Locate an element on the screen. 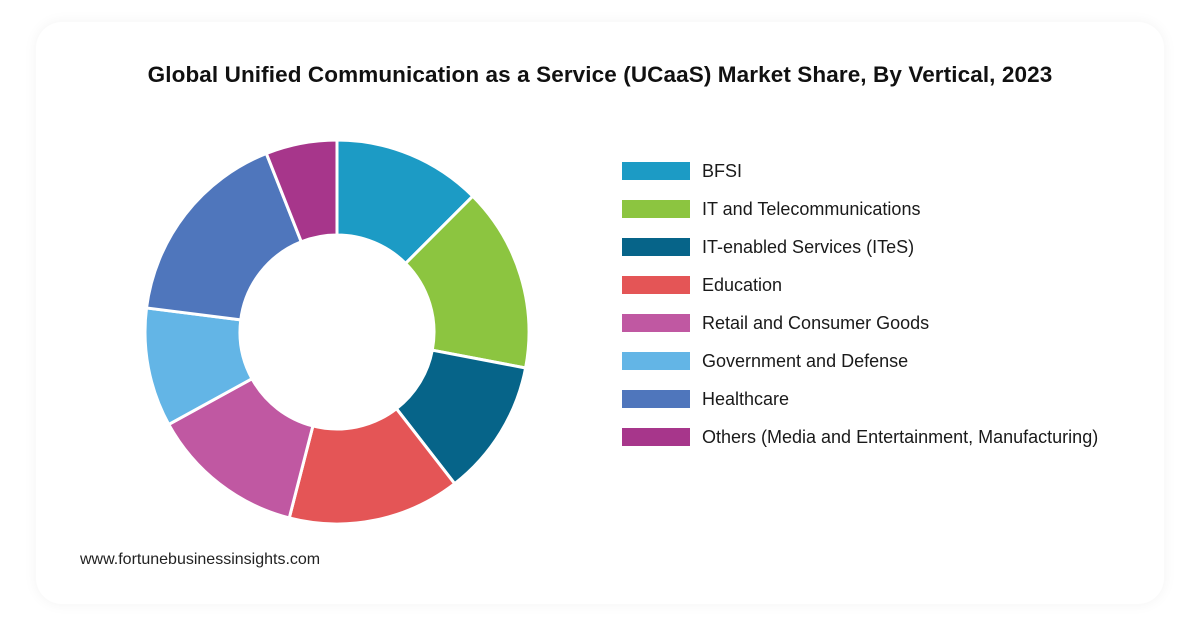 The width and height of the screenshot is (1200, 630). legend-item-it-and-telecommunications: IT and Telecommunications is located at coordinates (860, 209).